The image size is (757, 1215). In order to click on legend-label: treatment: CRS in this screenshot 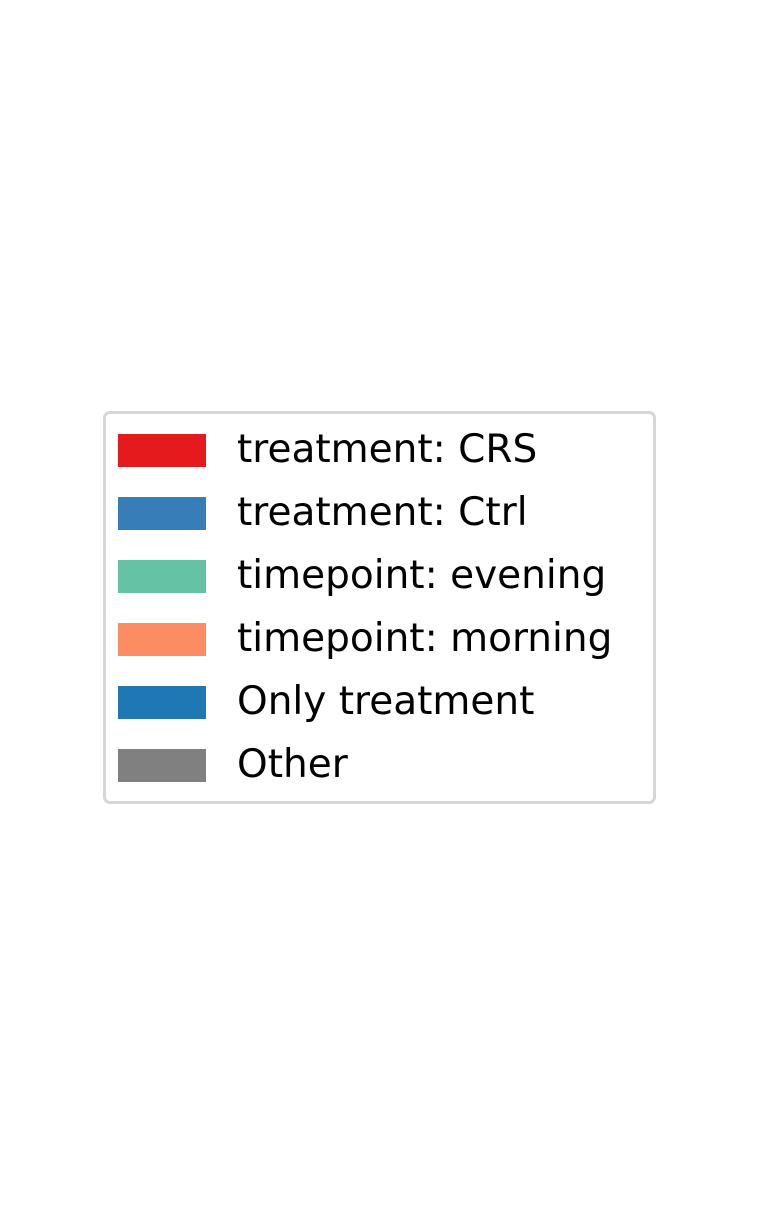, I will do `click(387, 449)`.